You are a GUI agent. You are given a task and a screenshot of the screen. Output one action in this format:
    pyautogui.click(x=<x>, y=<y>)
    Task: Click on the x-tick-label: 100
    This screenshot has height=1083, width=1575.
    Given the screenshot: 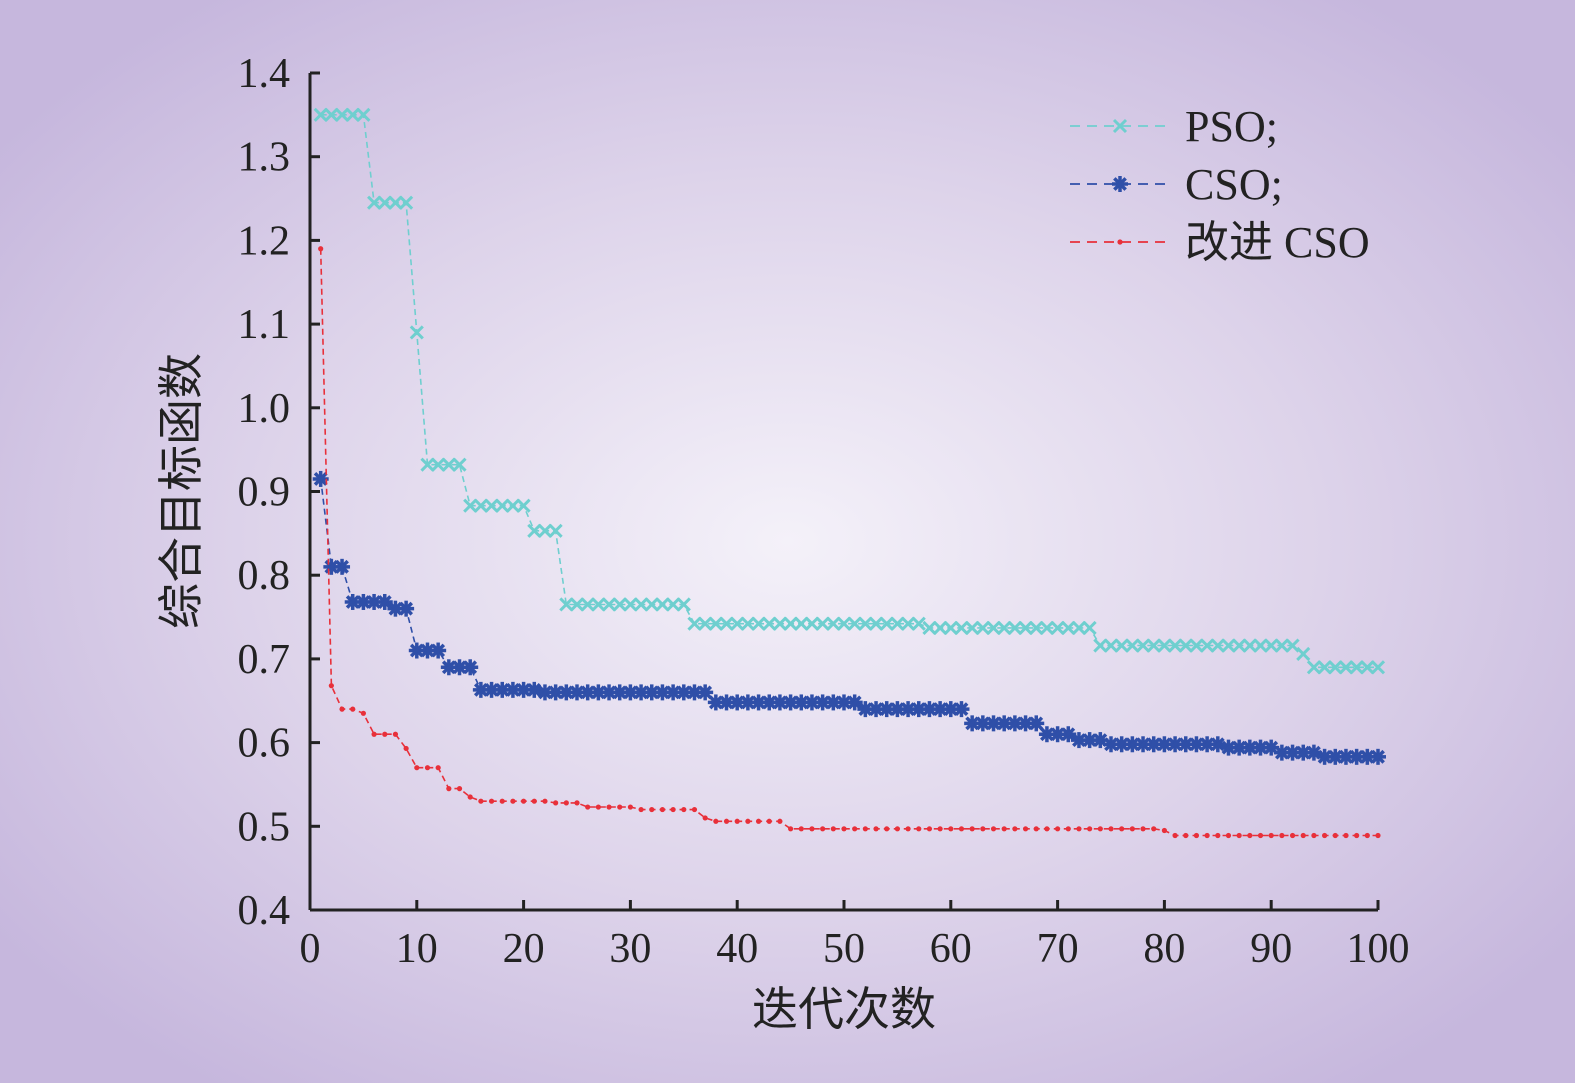 What is the action you would take?
    pyautogui.click(x=1378, y=949)
    